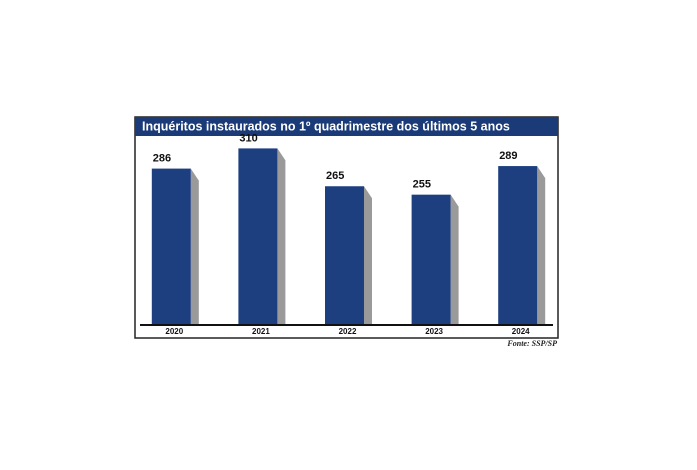 This screenshot has height=470, width=697. What do you see at coordinates (508, 156) in the screenshot?
I see `value-label: 289` at bounding box center [508, 156].